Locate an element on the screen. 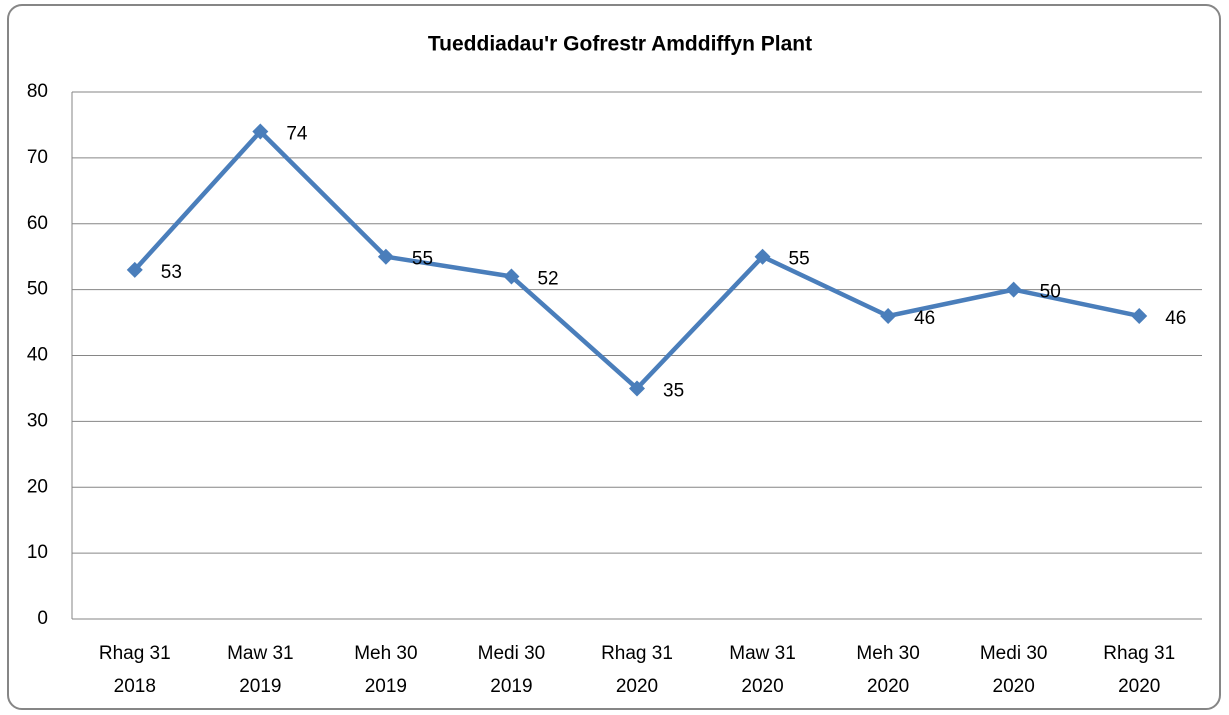  chart-title: Tueddiadau'r Gofrestr Amddiffyn Plant is located at coordinates (620, 44).